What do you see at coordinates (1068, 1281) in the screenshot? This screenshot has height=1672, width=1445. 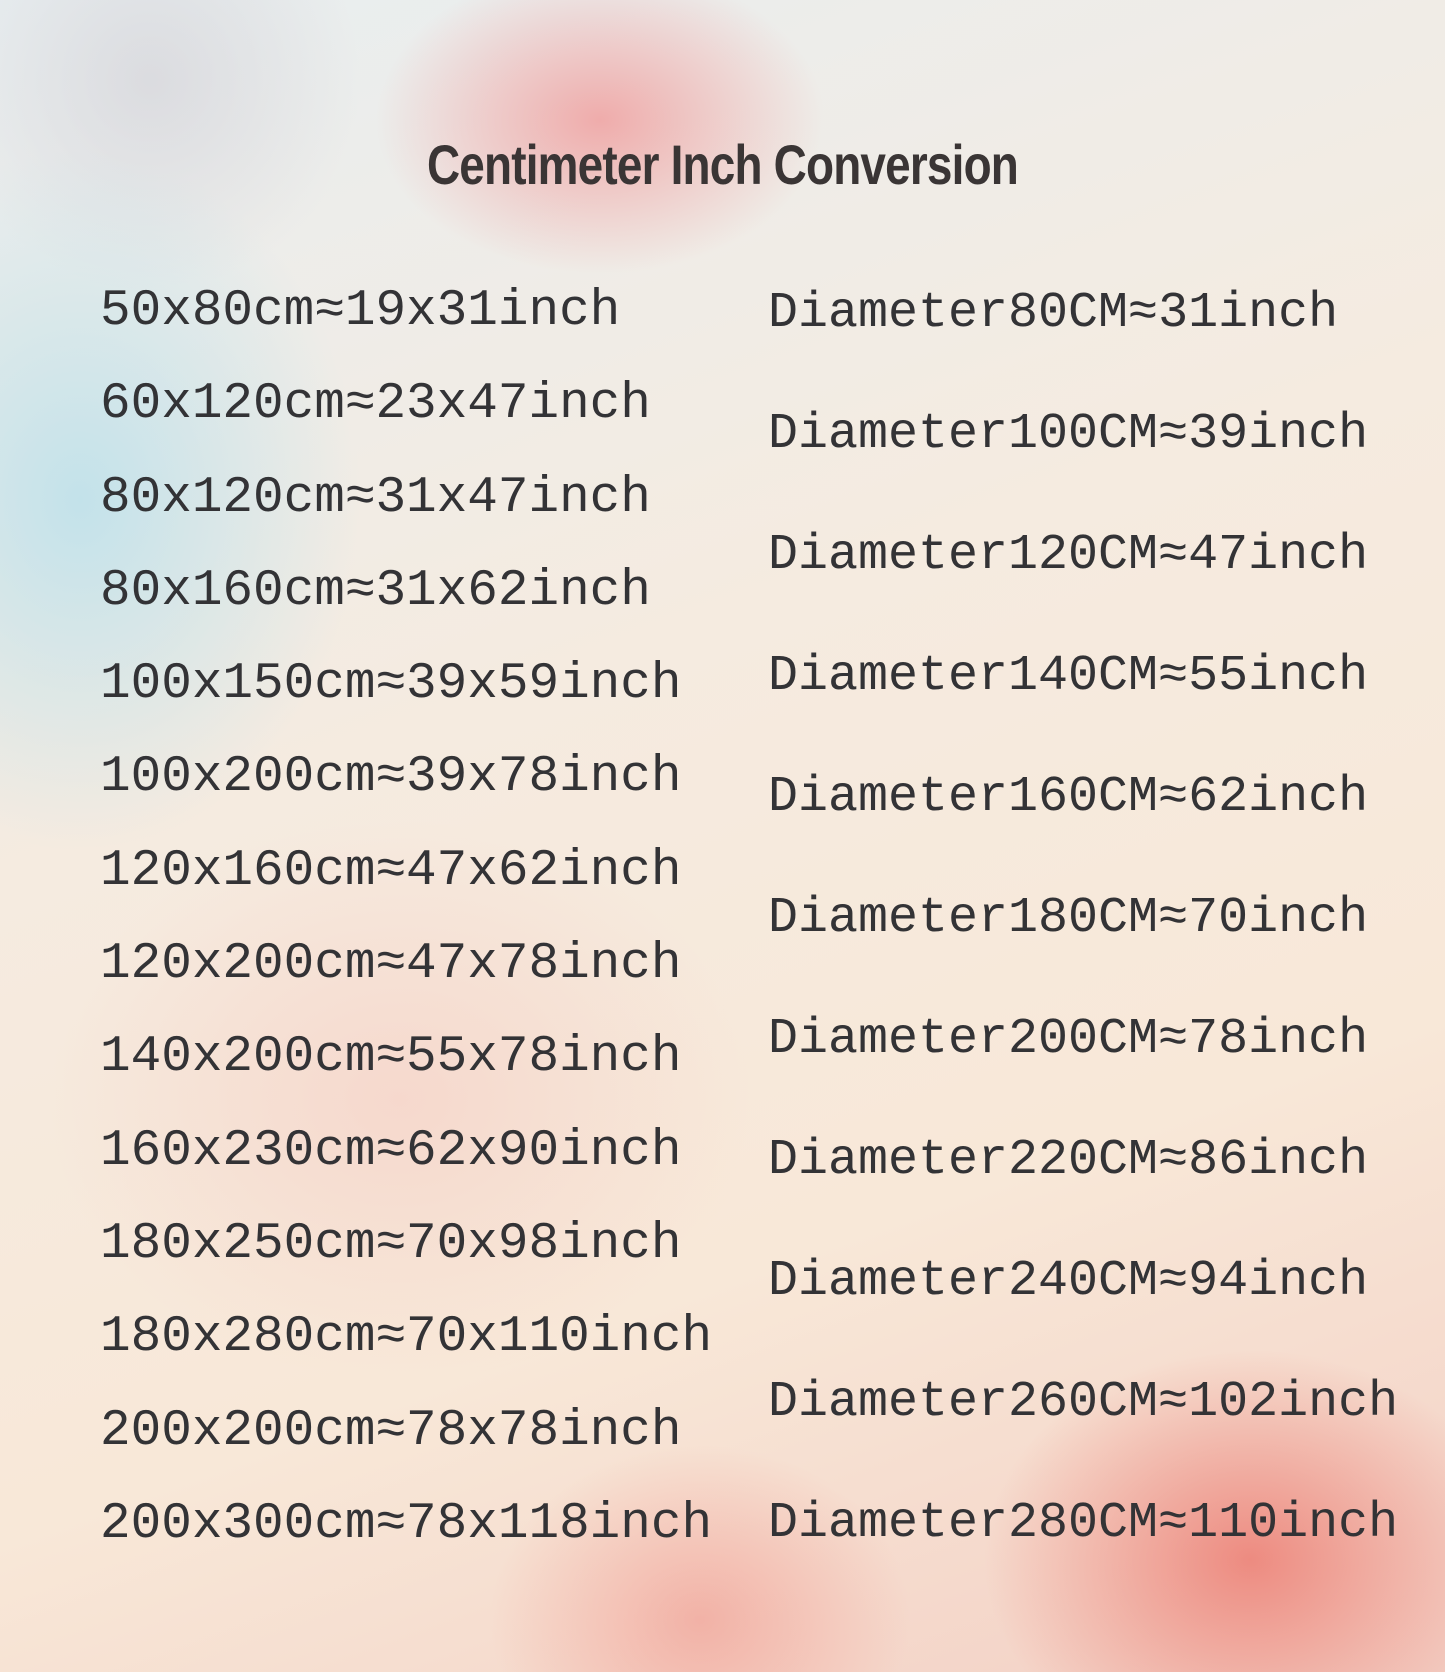 I see `size-conversion-item: Diameter240CM≈94inch` at bounding box center [1068, 1281].